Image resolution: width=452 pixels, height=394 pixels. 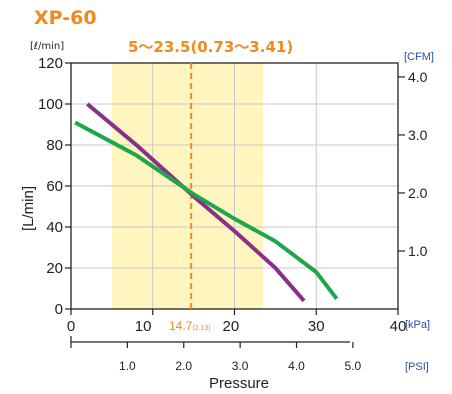 I want to click on marker-label: 14.7(2.13), so click(x=190, y=326).